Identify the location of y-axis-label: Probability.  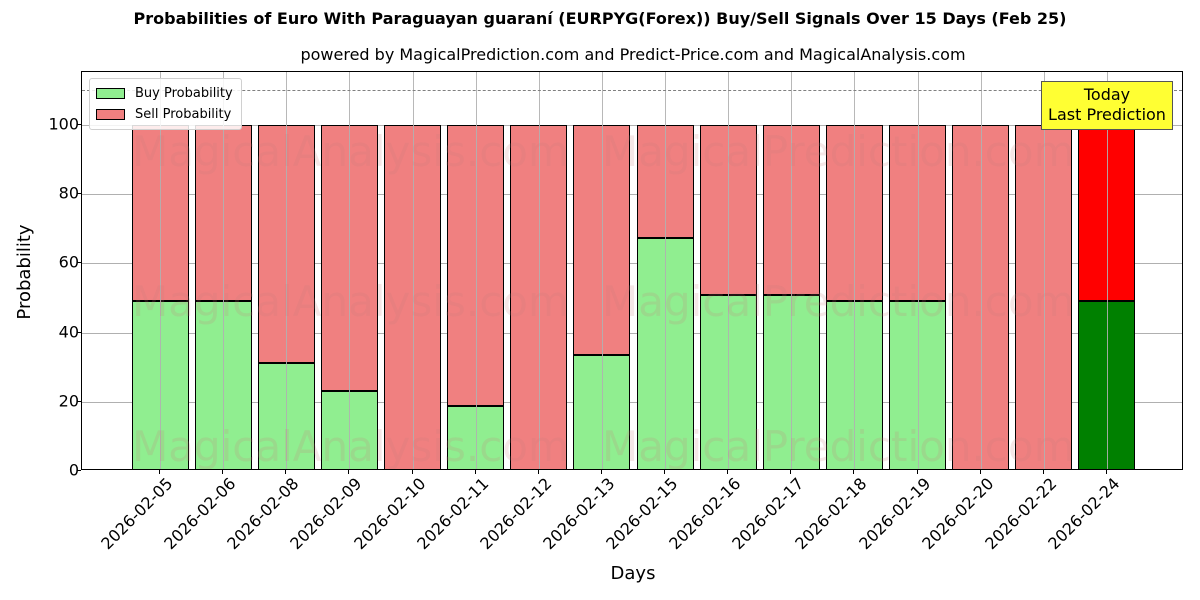
(24, 272).